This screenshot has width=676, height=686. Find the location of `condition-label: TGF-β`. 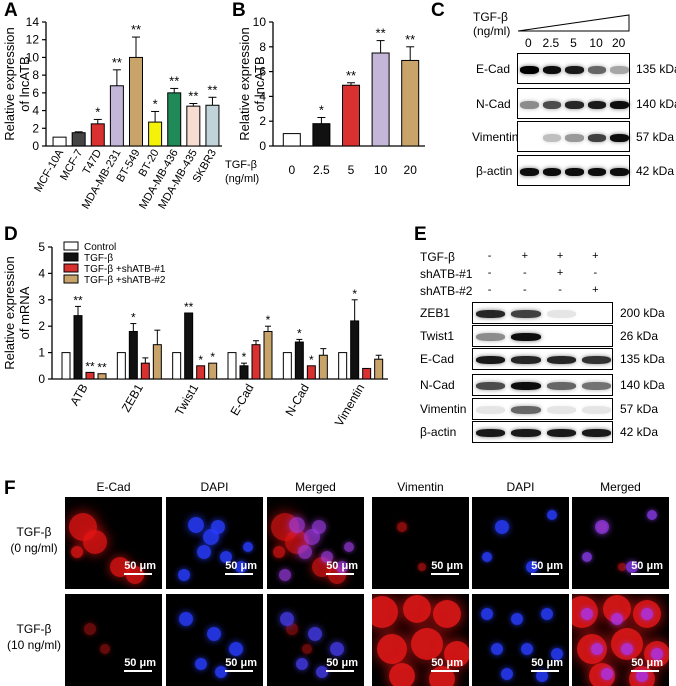

condition-label: TGF-β is located at coordinates (437, 257).